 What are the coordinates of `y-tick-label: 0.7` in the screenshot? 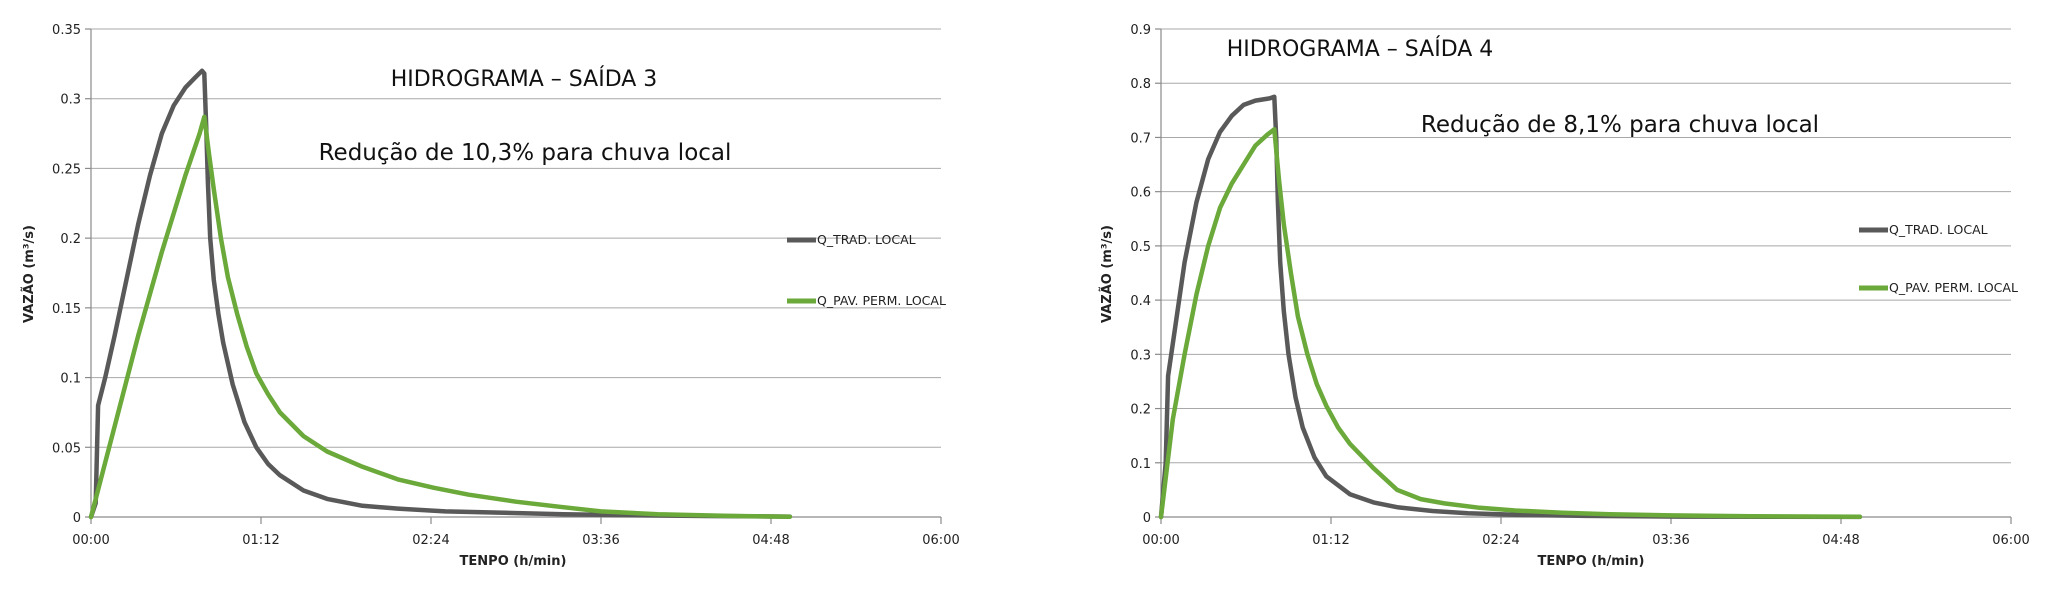 It's located at (1140, 138).